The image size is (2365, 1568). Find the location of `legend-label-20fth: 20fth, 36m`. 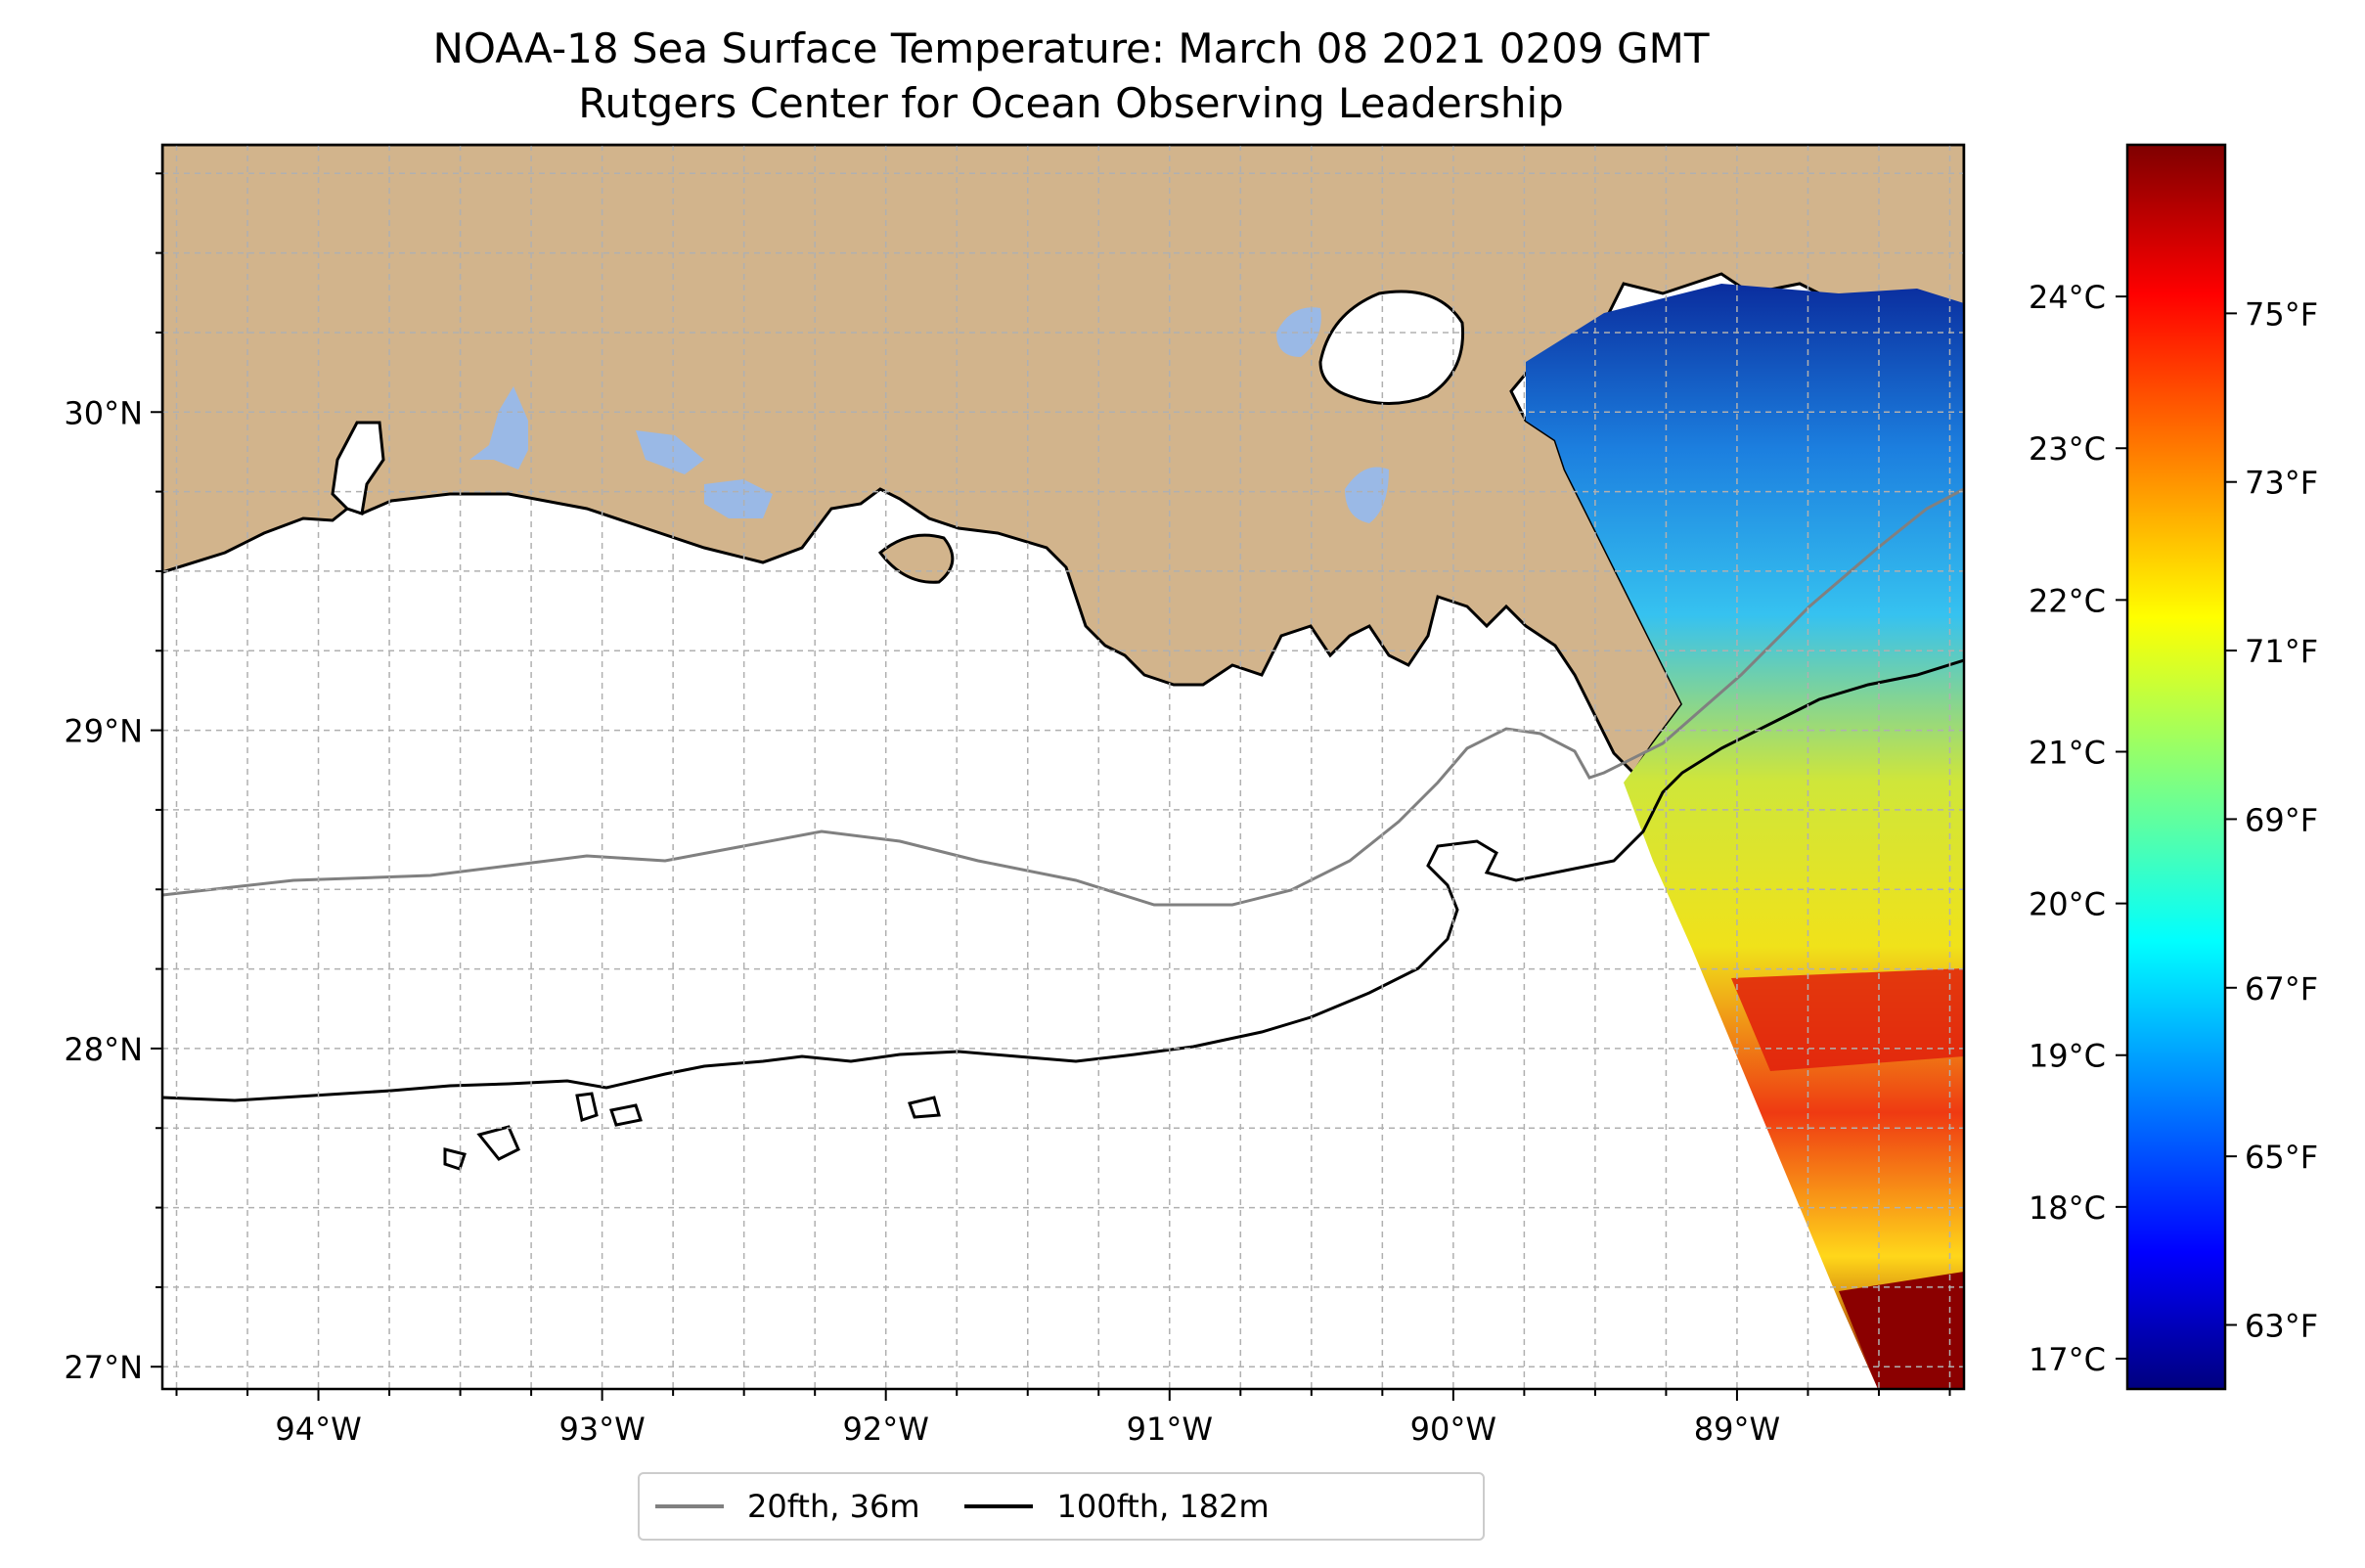

legend-label-20fth: 20fth, 36m is located at coordinates (833, 1506).